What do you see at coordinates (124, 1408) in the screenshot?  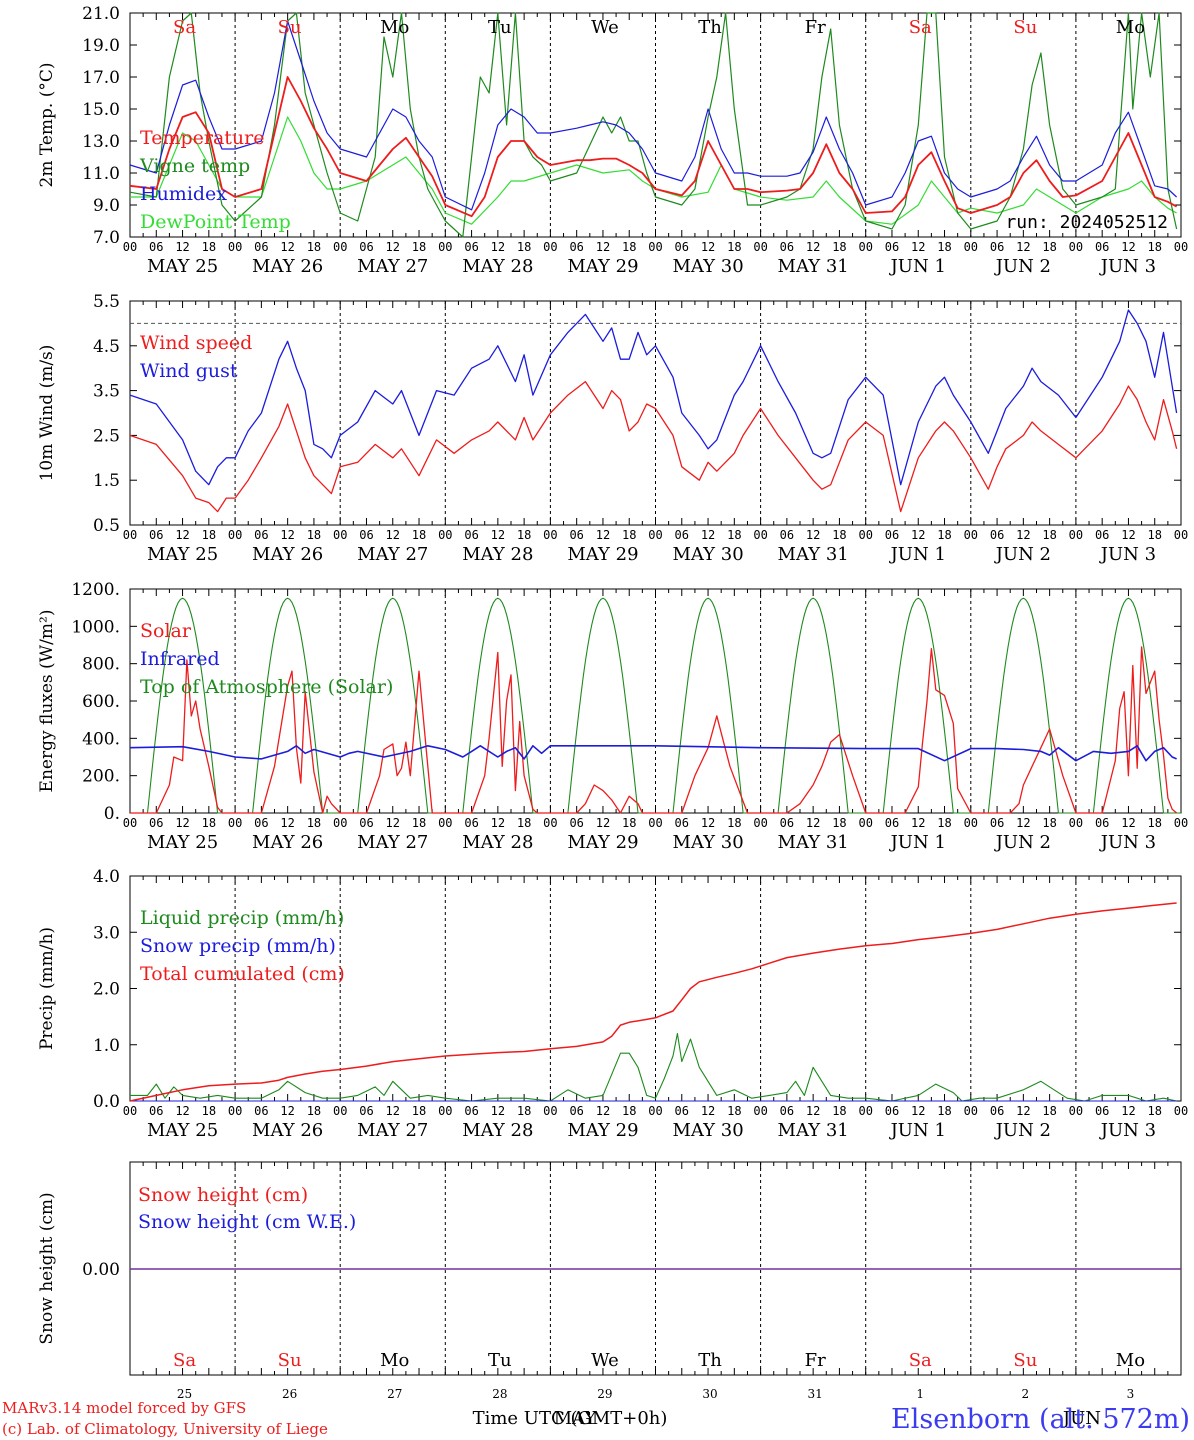 I see `model-credit: MARv3.14 model forced by GFS` at bounding box center [124, 1408].